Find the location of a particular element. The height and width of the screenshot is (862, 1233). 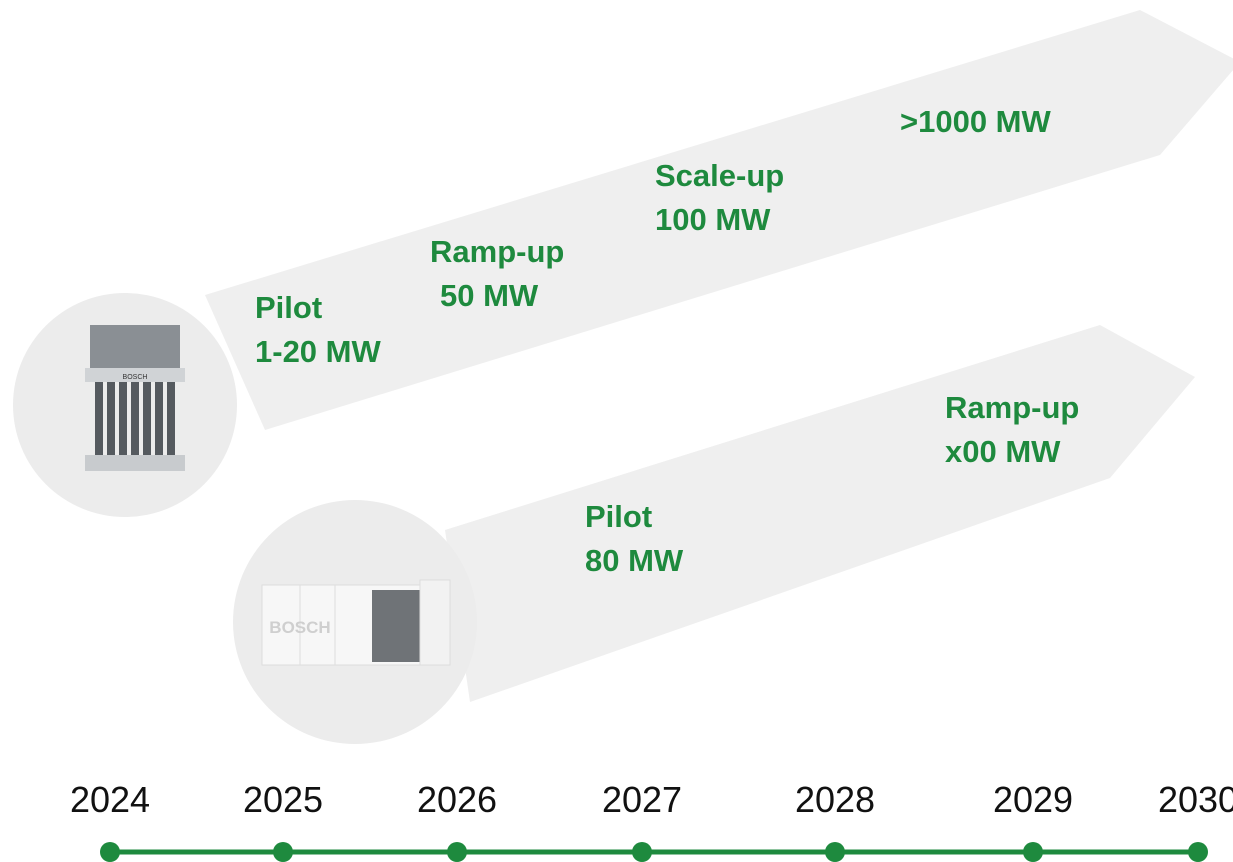

module-image: BOSCH is located at coordinates (356, 622).